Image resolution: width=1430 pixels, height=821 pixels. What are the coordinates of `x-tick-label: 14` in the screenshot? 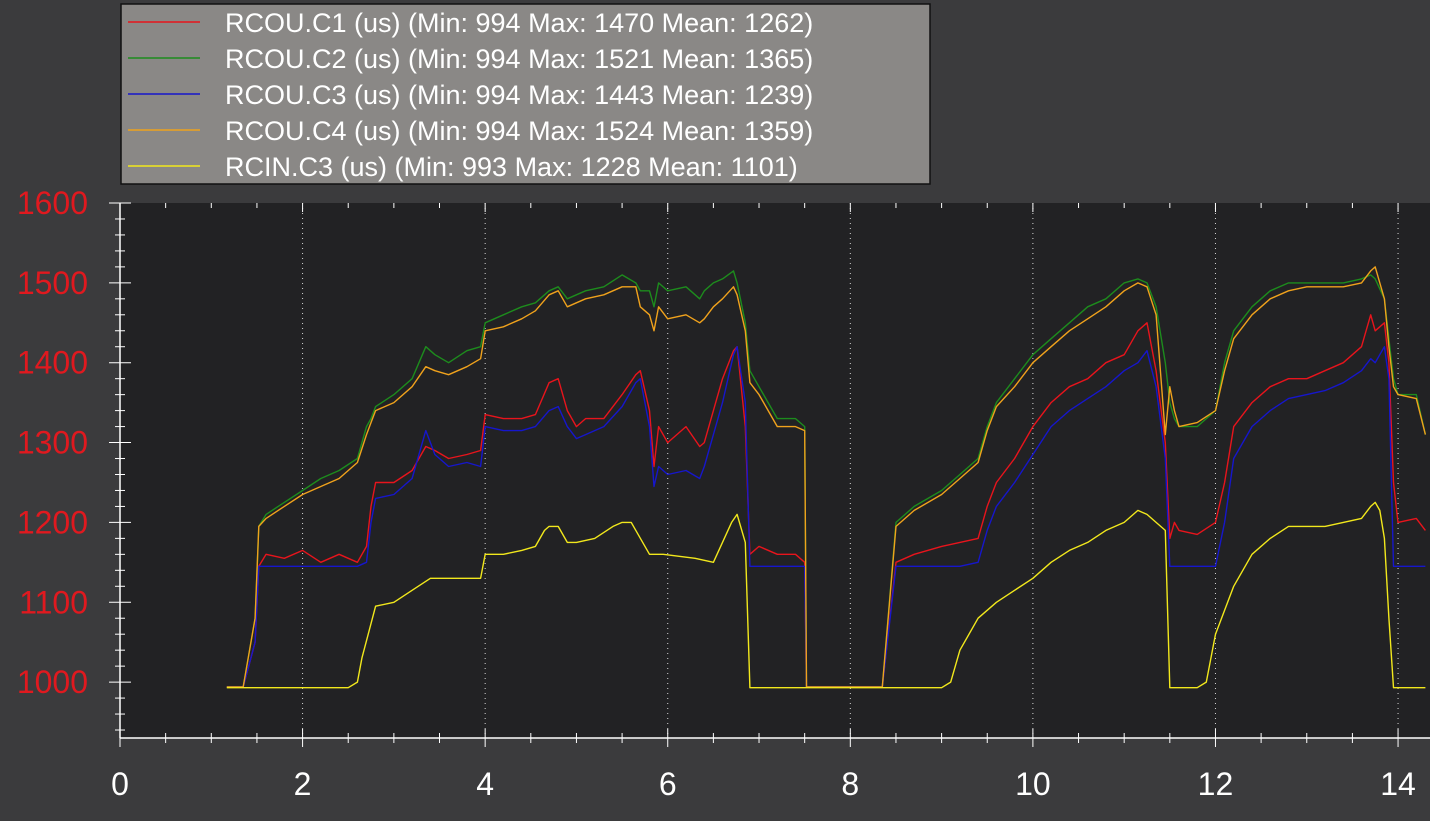 It's located at (1398, 784).